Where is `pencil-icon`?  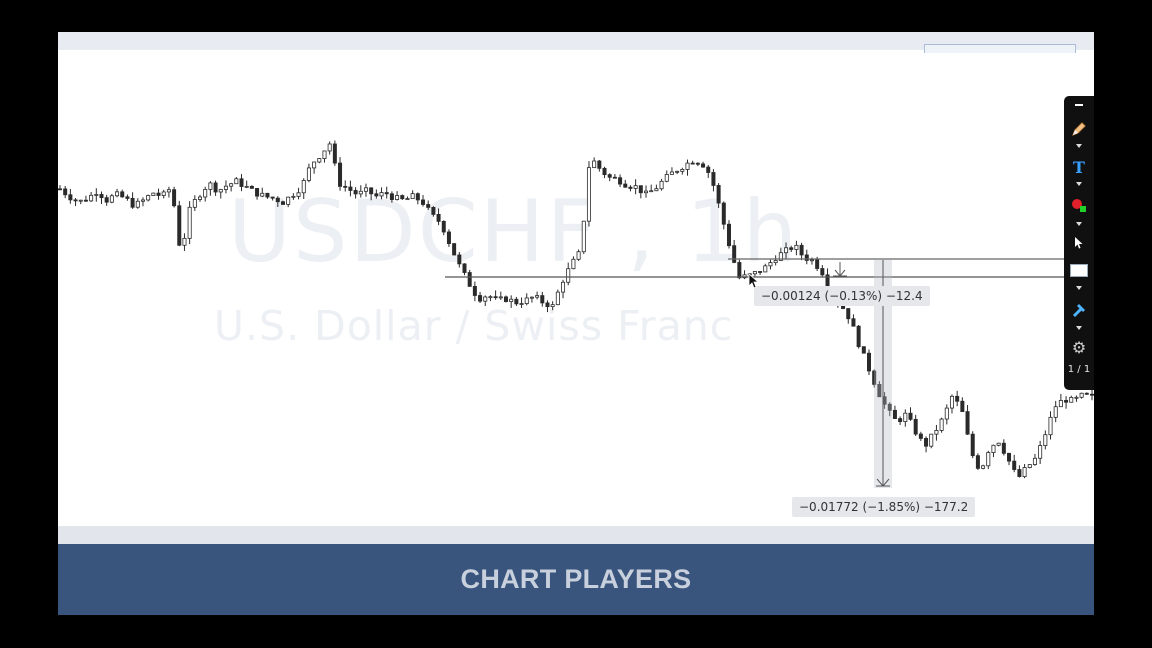 pencil-icon is located at coordinates (1079, 129).